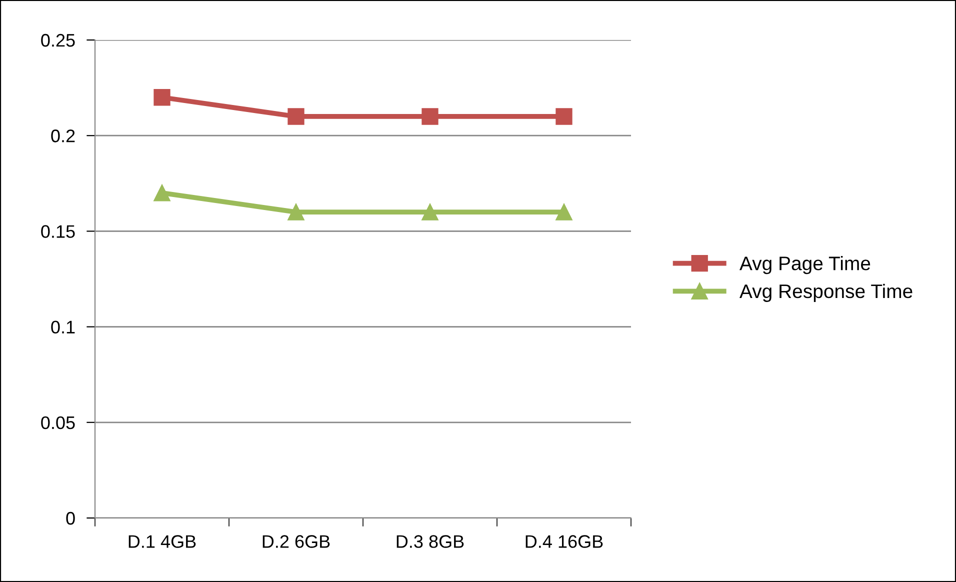  Describe the element at coordinates (63, 327) in the screenshot. I see `y-tick-label: 0.1` at that location.